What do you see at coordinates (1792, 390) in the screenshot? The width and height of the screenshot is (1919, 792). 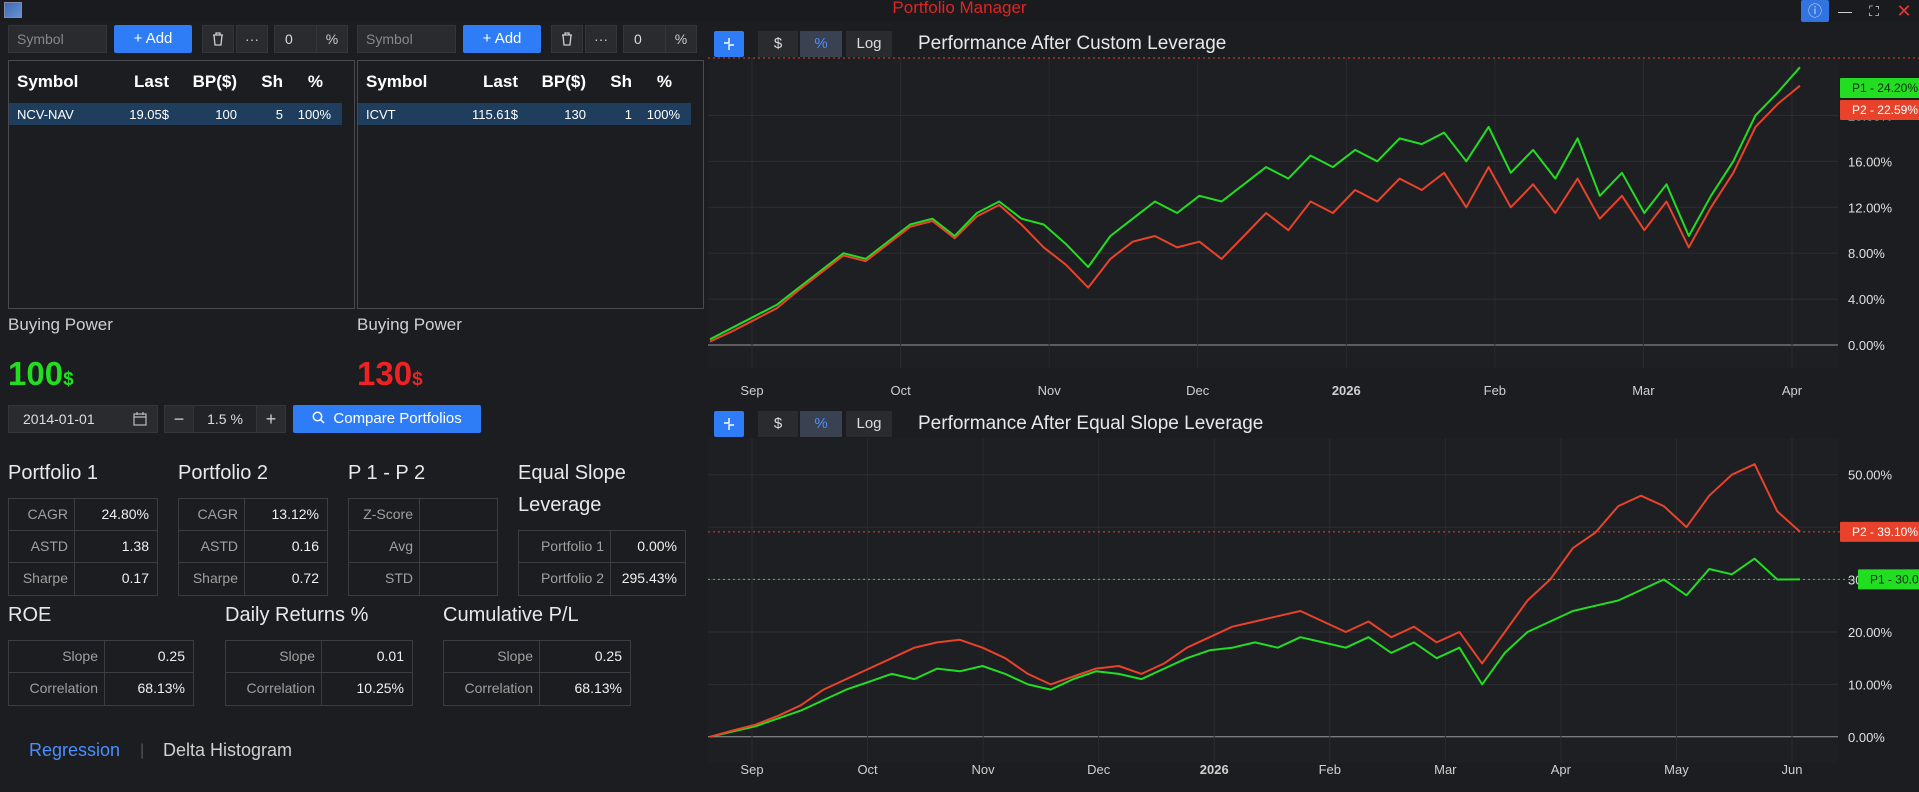 I see `x-tick-label: Apr` at bounding box center [1792, 390].